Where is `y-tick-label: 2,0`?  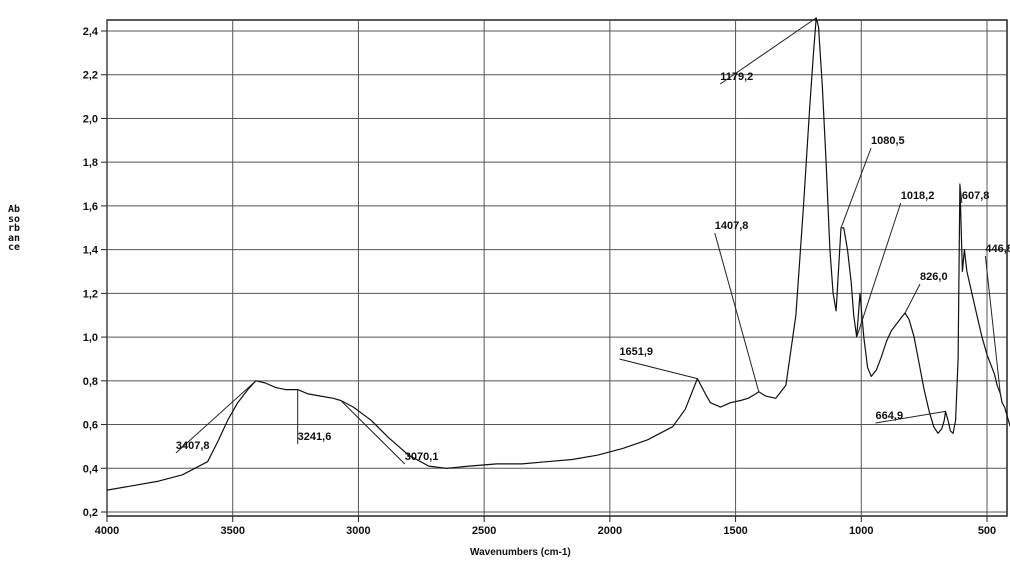 y-tick-label: 2,0 is located at coordinates (90, 119).